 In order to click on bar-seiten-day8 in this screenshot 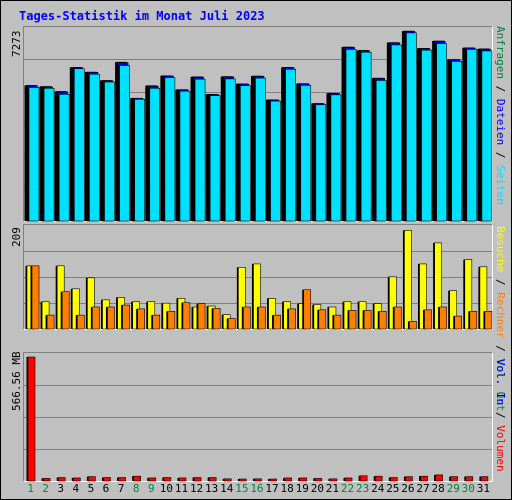, I will do `click(139, 160)`.